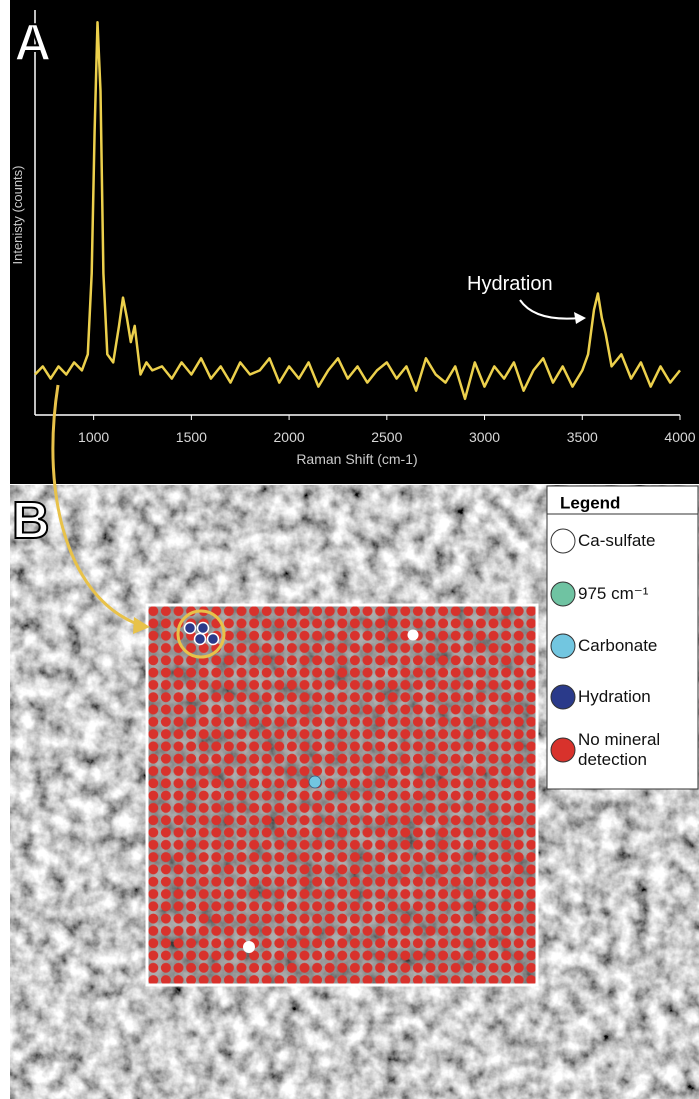  I want to click on annotation: Hydration, so click(510, 284).